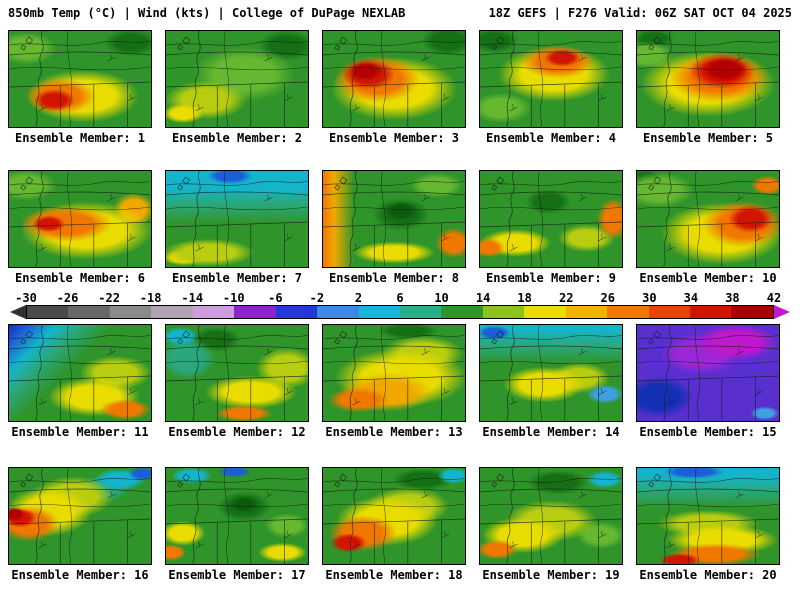 This screenshot has height=600, width=800. What do you see at coordinates (394, 138) in the screenshot?
I see `ensemble-member-label: Ensemble Member: 3` at bounding box center [394, 138].